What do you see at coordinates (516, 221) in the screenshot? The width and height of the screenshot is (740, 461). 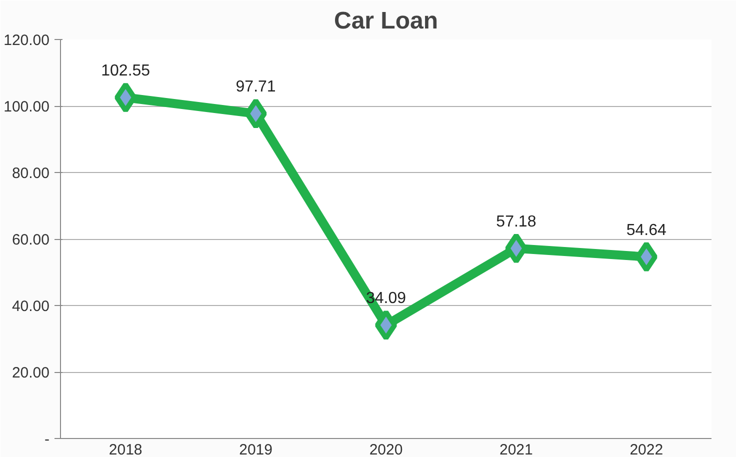 I see `data-label: 57.18` at bounding box center [516, 221].